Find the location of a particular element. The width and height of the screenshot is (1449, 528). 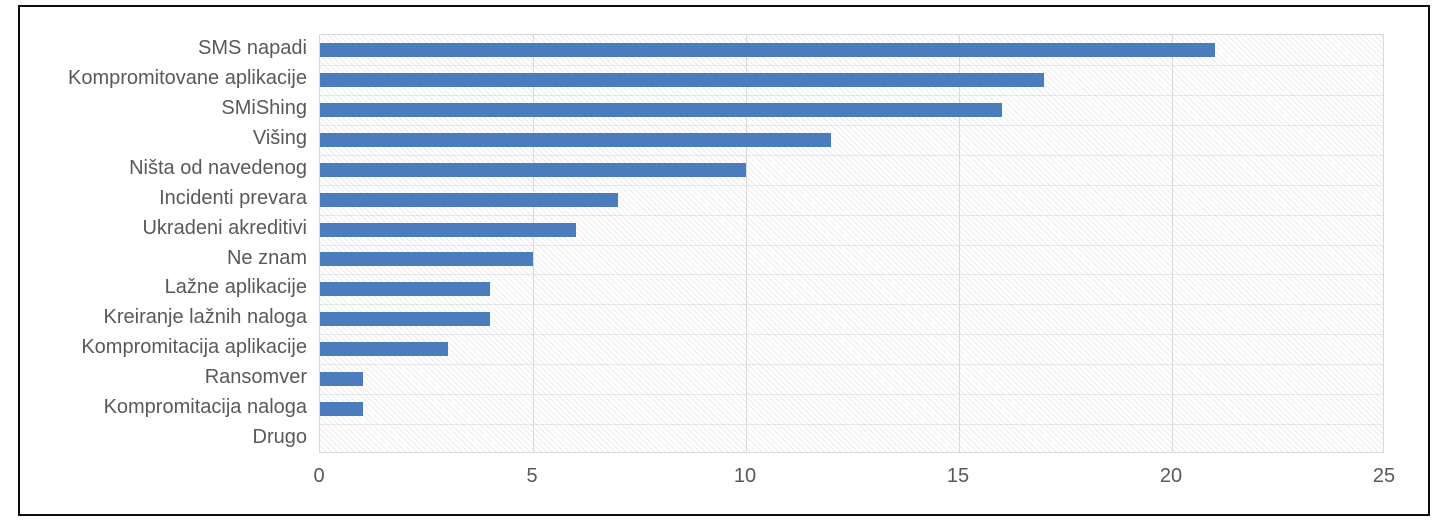

bar-vi-ing is located at coordinates (576, 139).